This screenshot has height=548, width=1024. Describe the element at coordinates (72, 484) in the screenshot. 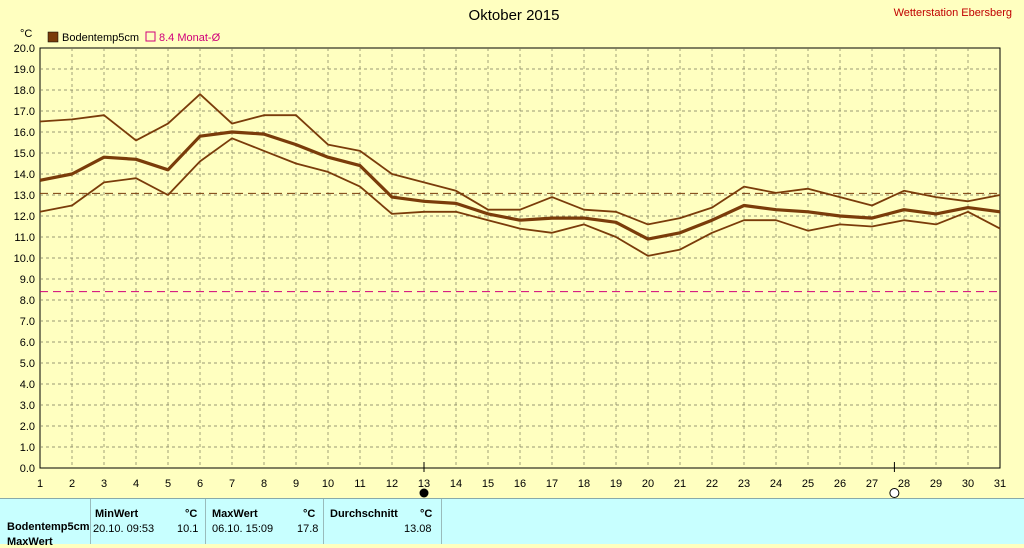

I see `x-tick-label: 2` at that location.